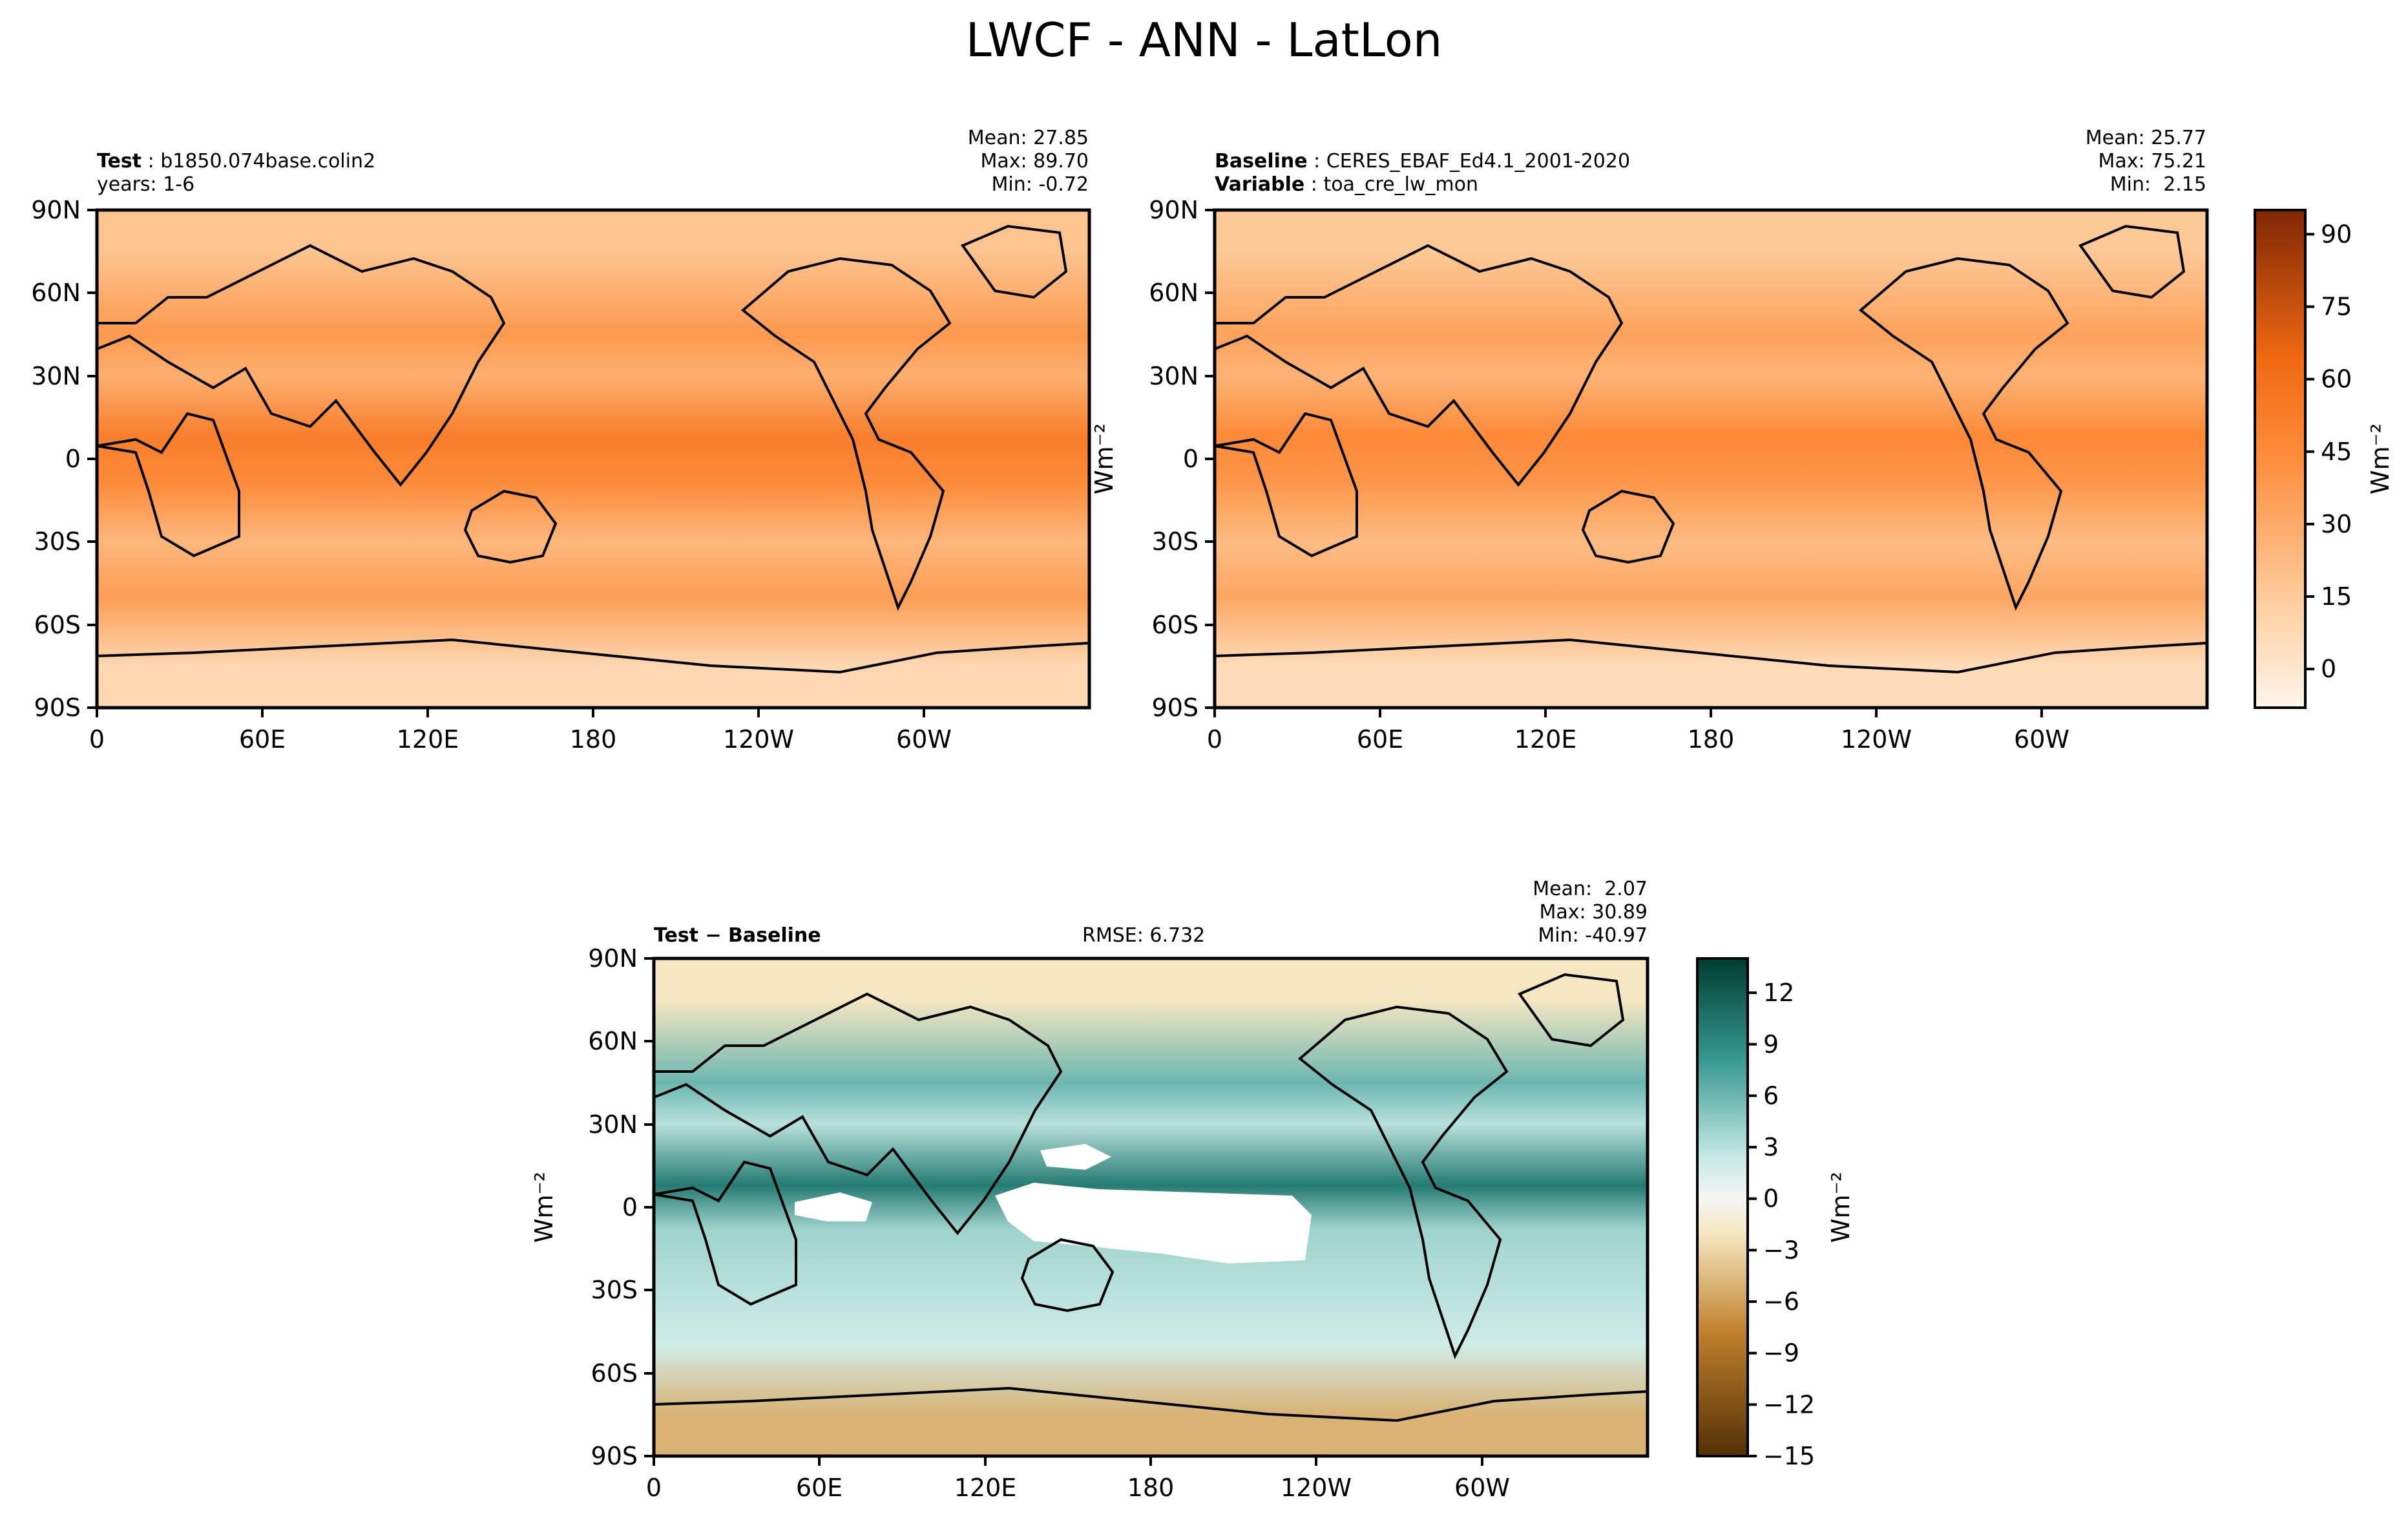  What do you see at coordinates (1151, 1197) in the screenshot?
I see `diff-coastlines` at bounding box center [1151, 1197].